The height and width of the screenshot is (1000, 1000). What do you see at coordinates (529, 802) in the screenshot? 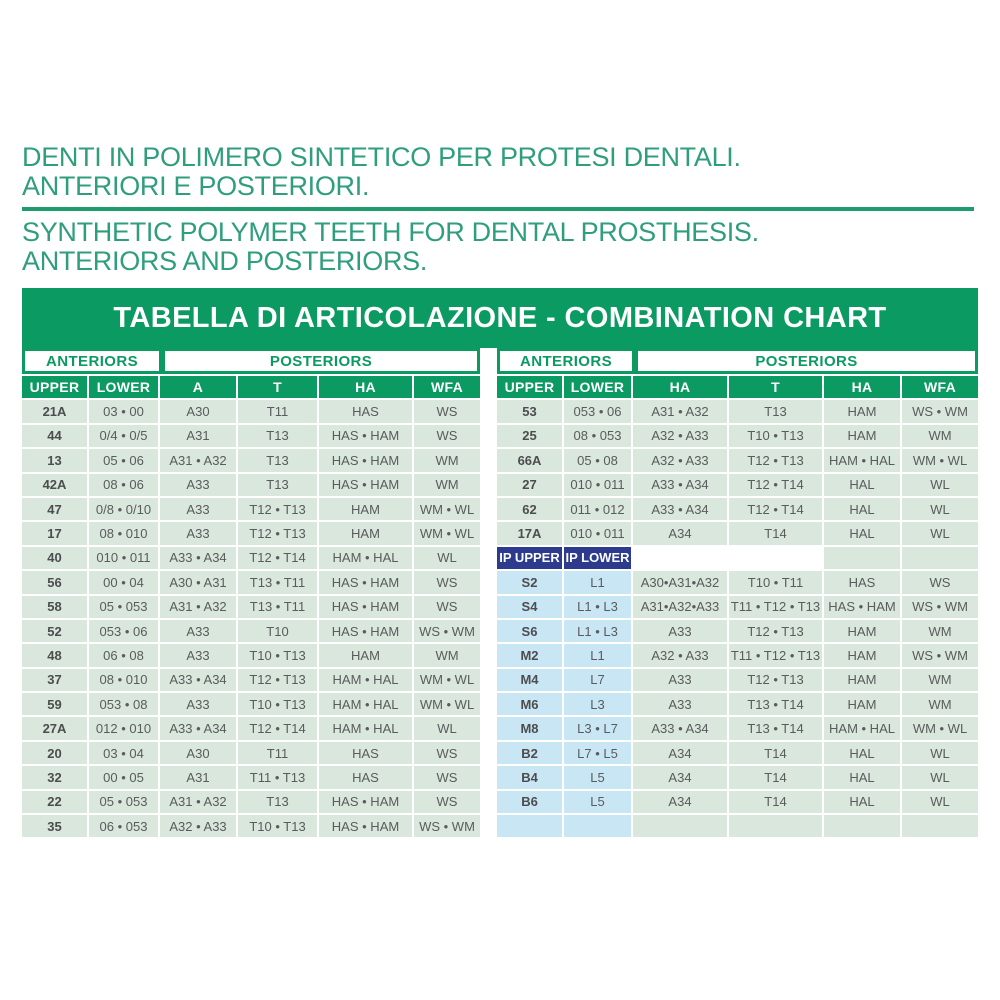
I see `table-cell-ip-upper: B6` at bounding box center [529, 802].